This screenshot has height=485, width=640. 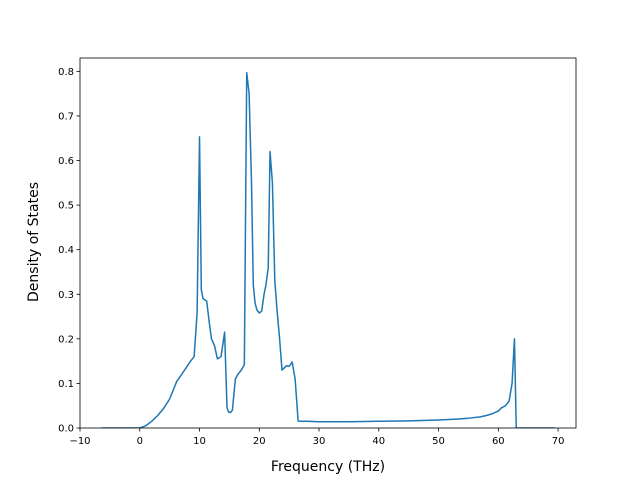 What do you see at coordinates (66, 116) in the screenshot?
I see `y-tick-label: 0.7` at bounding box center [66, 116].